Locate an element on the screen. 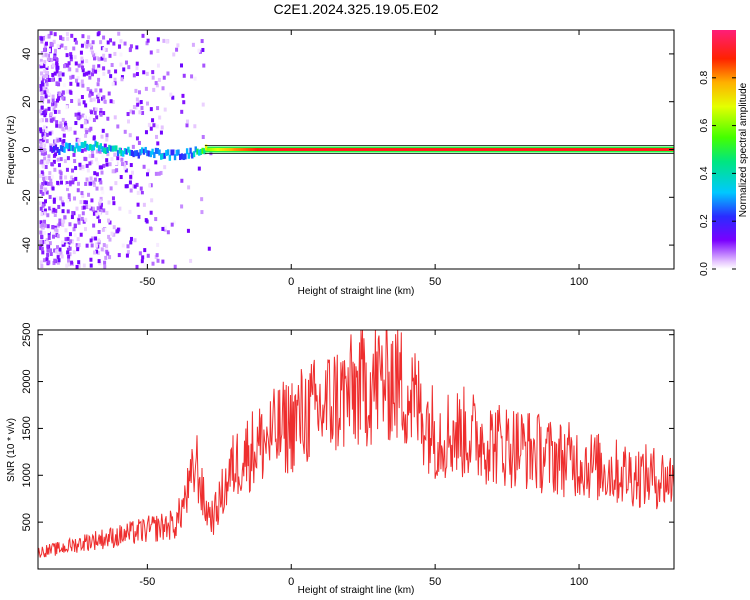  snr-ytick-label: 2000 is located at coordinates (27, 381).